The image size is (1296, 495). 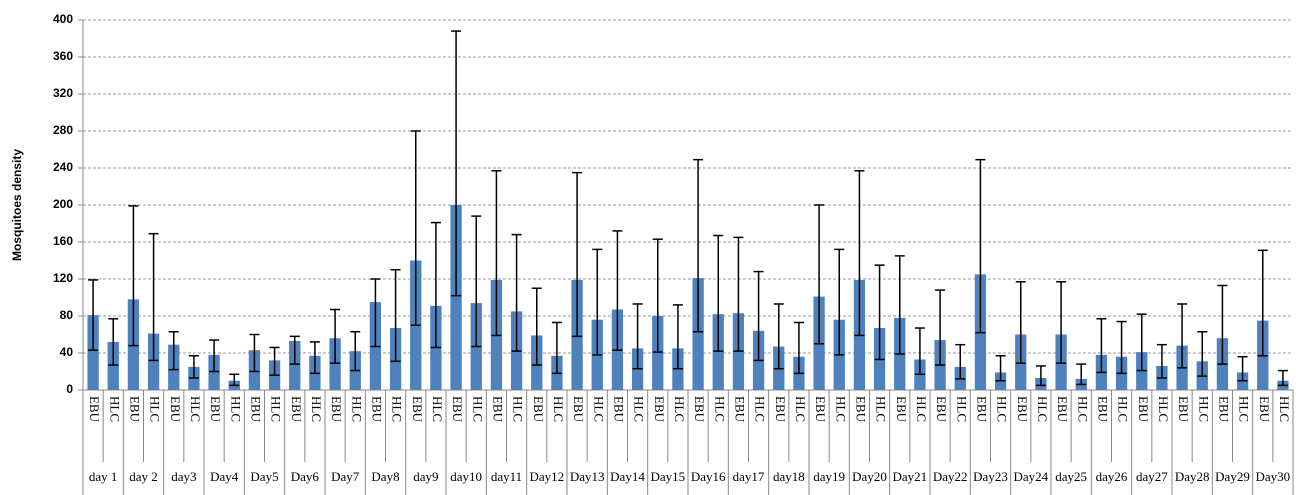 What do you see at coordinates (385, 476) in the screenshot?
I see `group-label: Day8` at bounding box center [385, 476].